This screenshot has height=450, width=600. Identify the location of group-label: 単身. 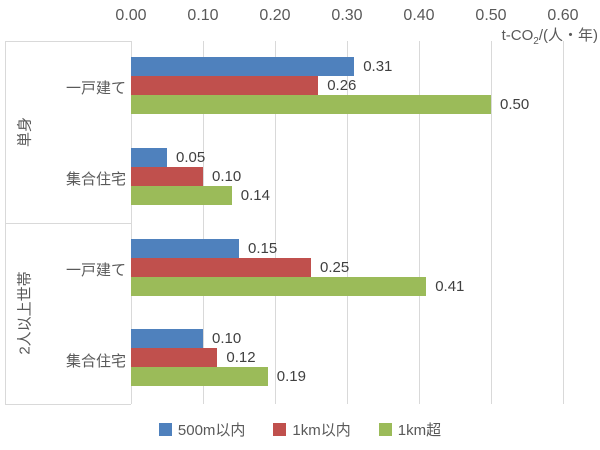
(25, 131).